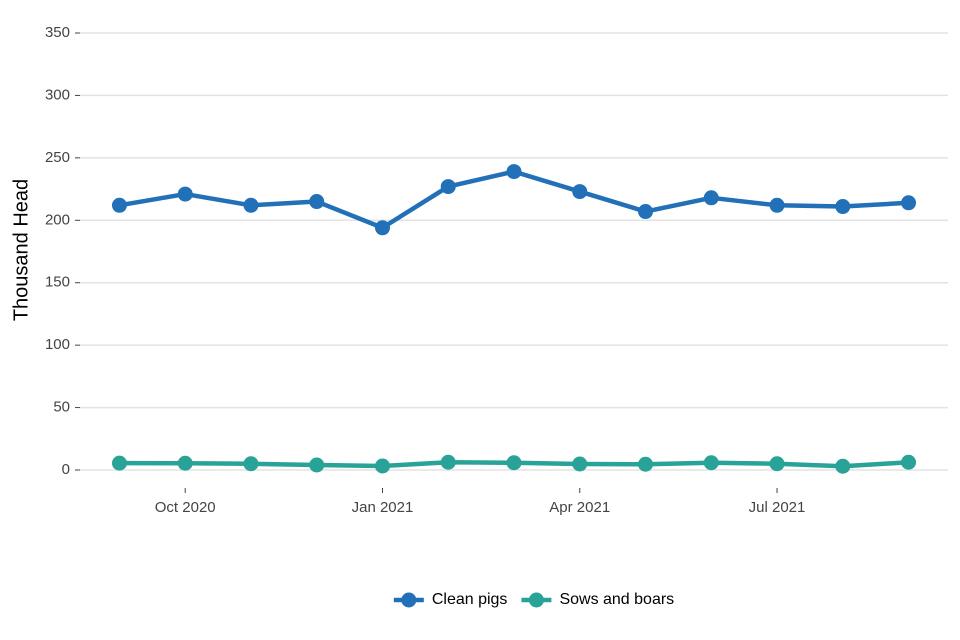  I want to click on y-tick-label: 0, so click(66, 469).